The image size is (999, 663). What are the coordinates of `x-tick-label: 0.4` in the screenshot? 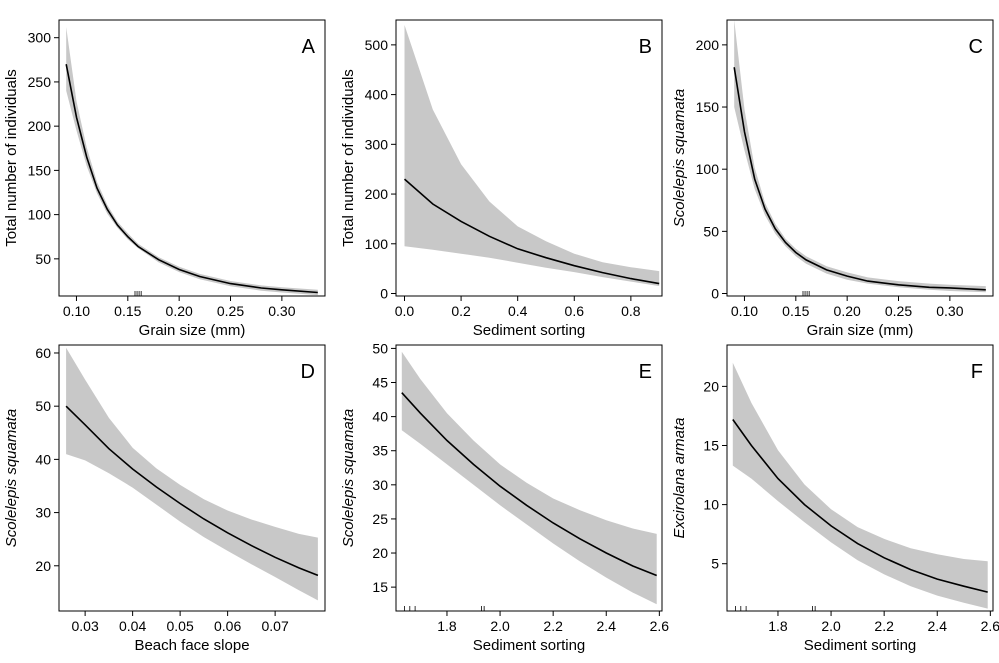 It's located at (518, 311).